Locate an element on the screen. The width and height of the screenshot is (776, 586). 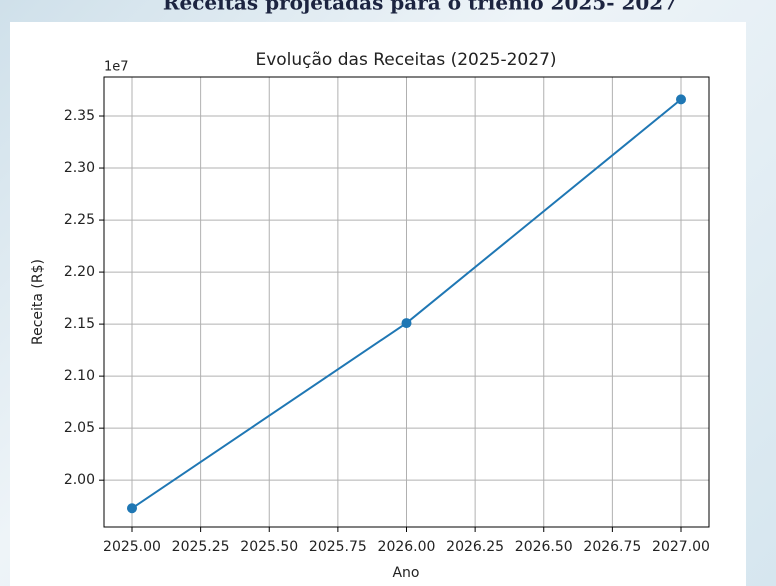
chart-title: Evolução das Receitas (2025-2027) is located at coordinates (405, 60).